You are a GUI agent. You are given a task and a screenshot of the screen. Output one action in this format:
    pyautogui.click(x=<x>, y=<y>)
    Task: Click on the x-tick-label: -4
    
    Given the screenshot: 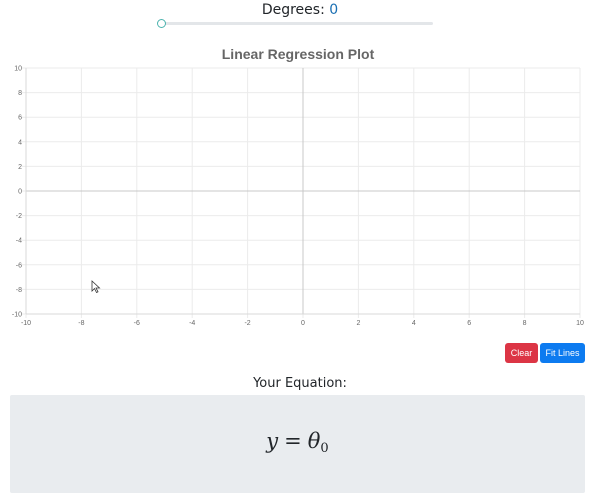 What is the action you would take?
    pyautogui.click(x=192, y=323)
    